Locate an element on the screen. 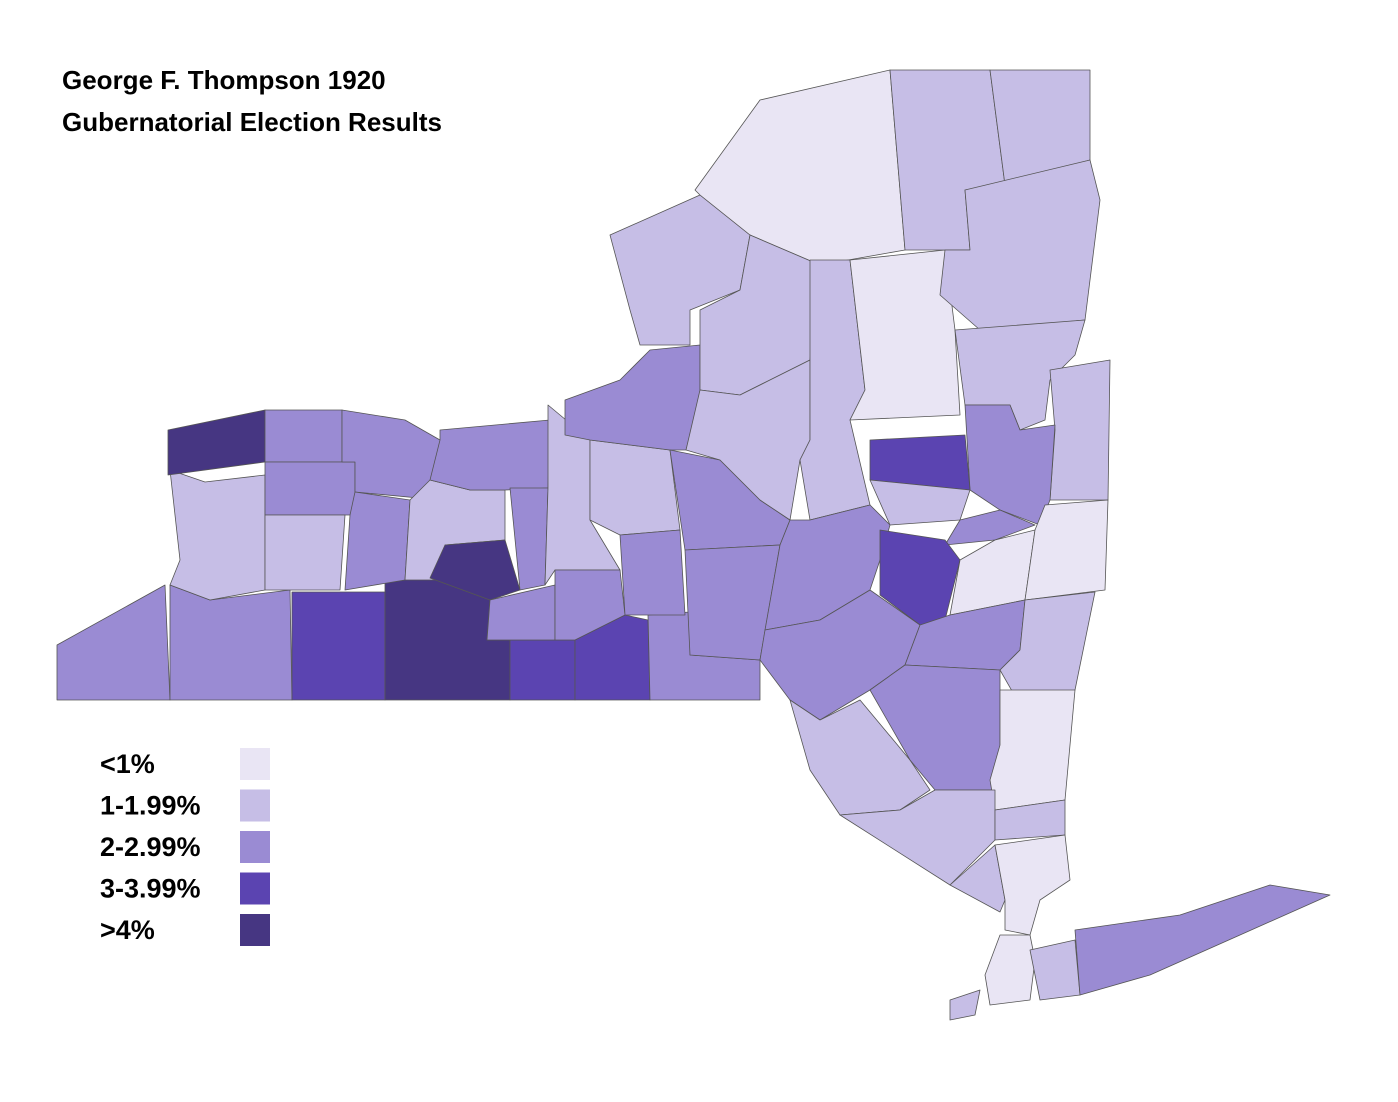 The image size is (1398, 1102). legend-label: <1% is located at coordinates (127, 764).